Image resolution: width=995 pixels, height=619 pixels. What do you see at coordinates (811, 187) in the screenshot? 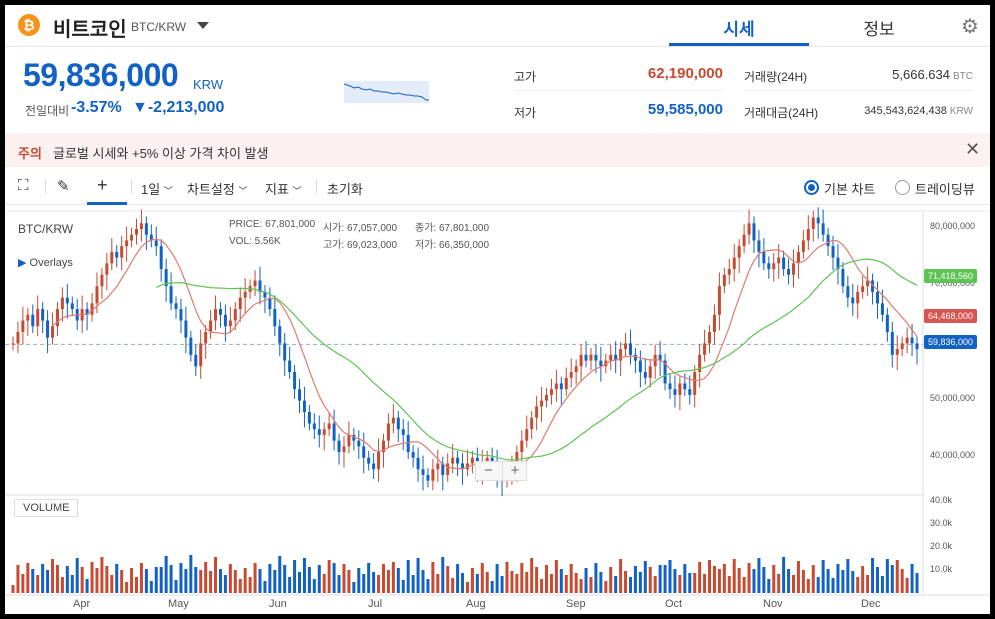
I see `basic-chart-radio` at bounding box center [811, 187].